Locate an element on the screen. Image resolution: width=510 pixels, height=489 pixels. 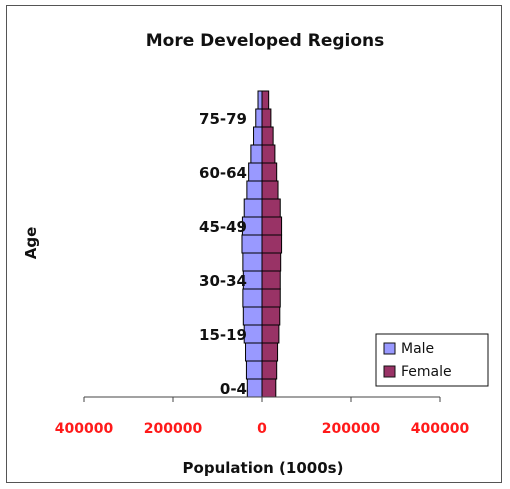
y-tick-label: 45-49 is located at coordinates (223, 227).